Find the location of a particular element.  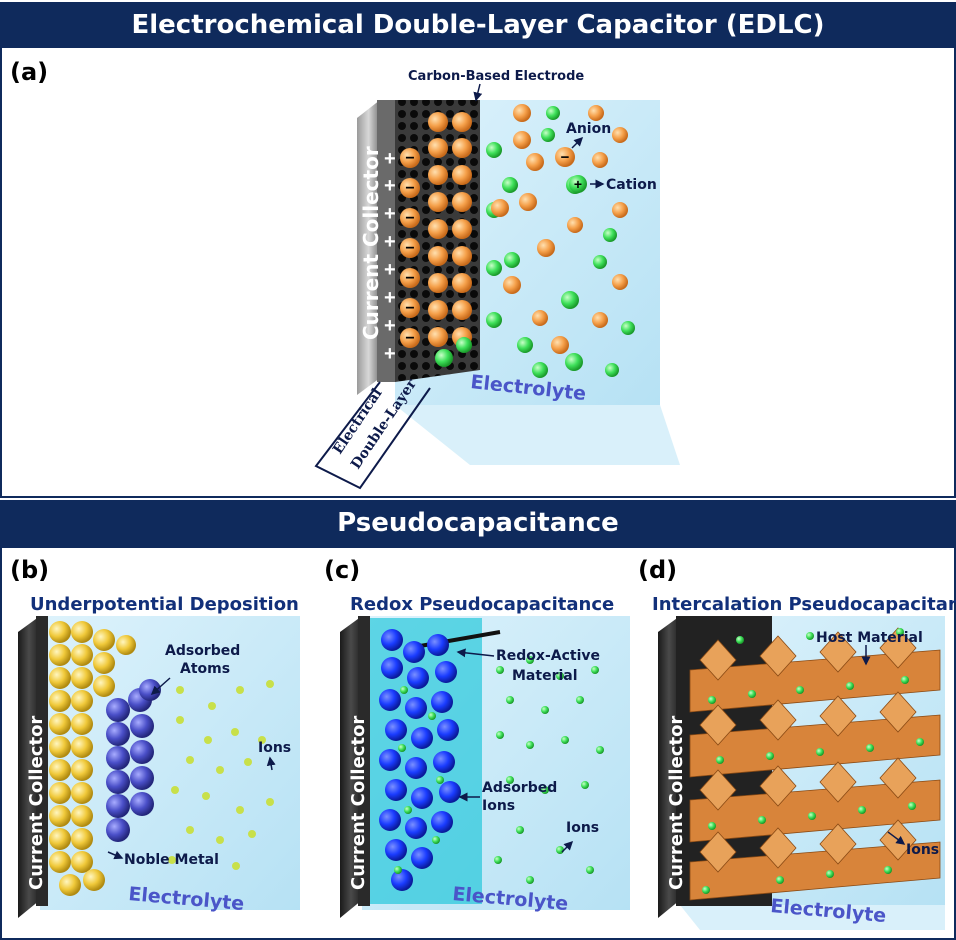

b-adsorbed-label-line2: Atoms is located at coordinates (205, 669).